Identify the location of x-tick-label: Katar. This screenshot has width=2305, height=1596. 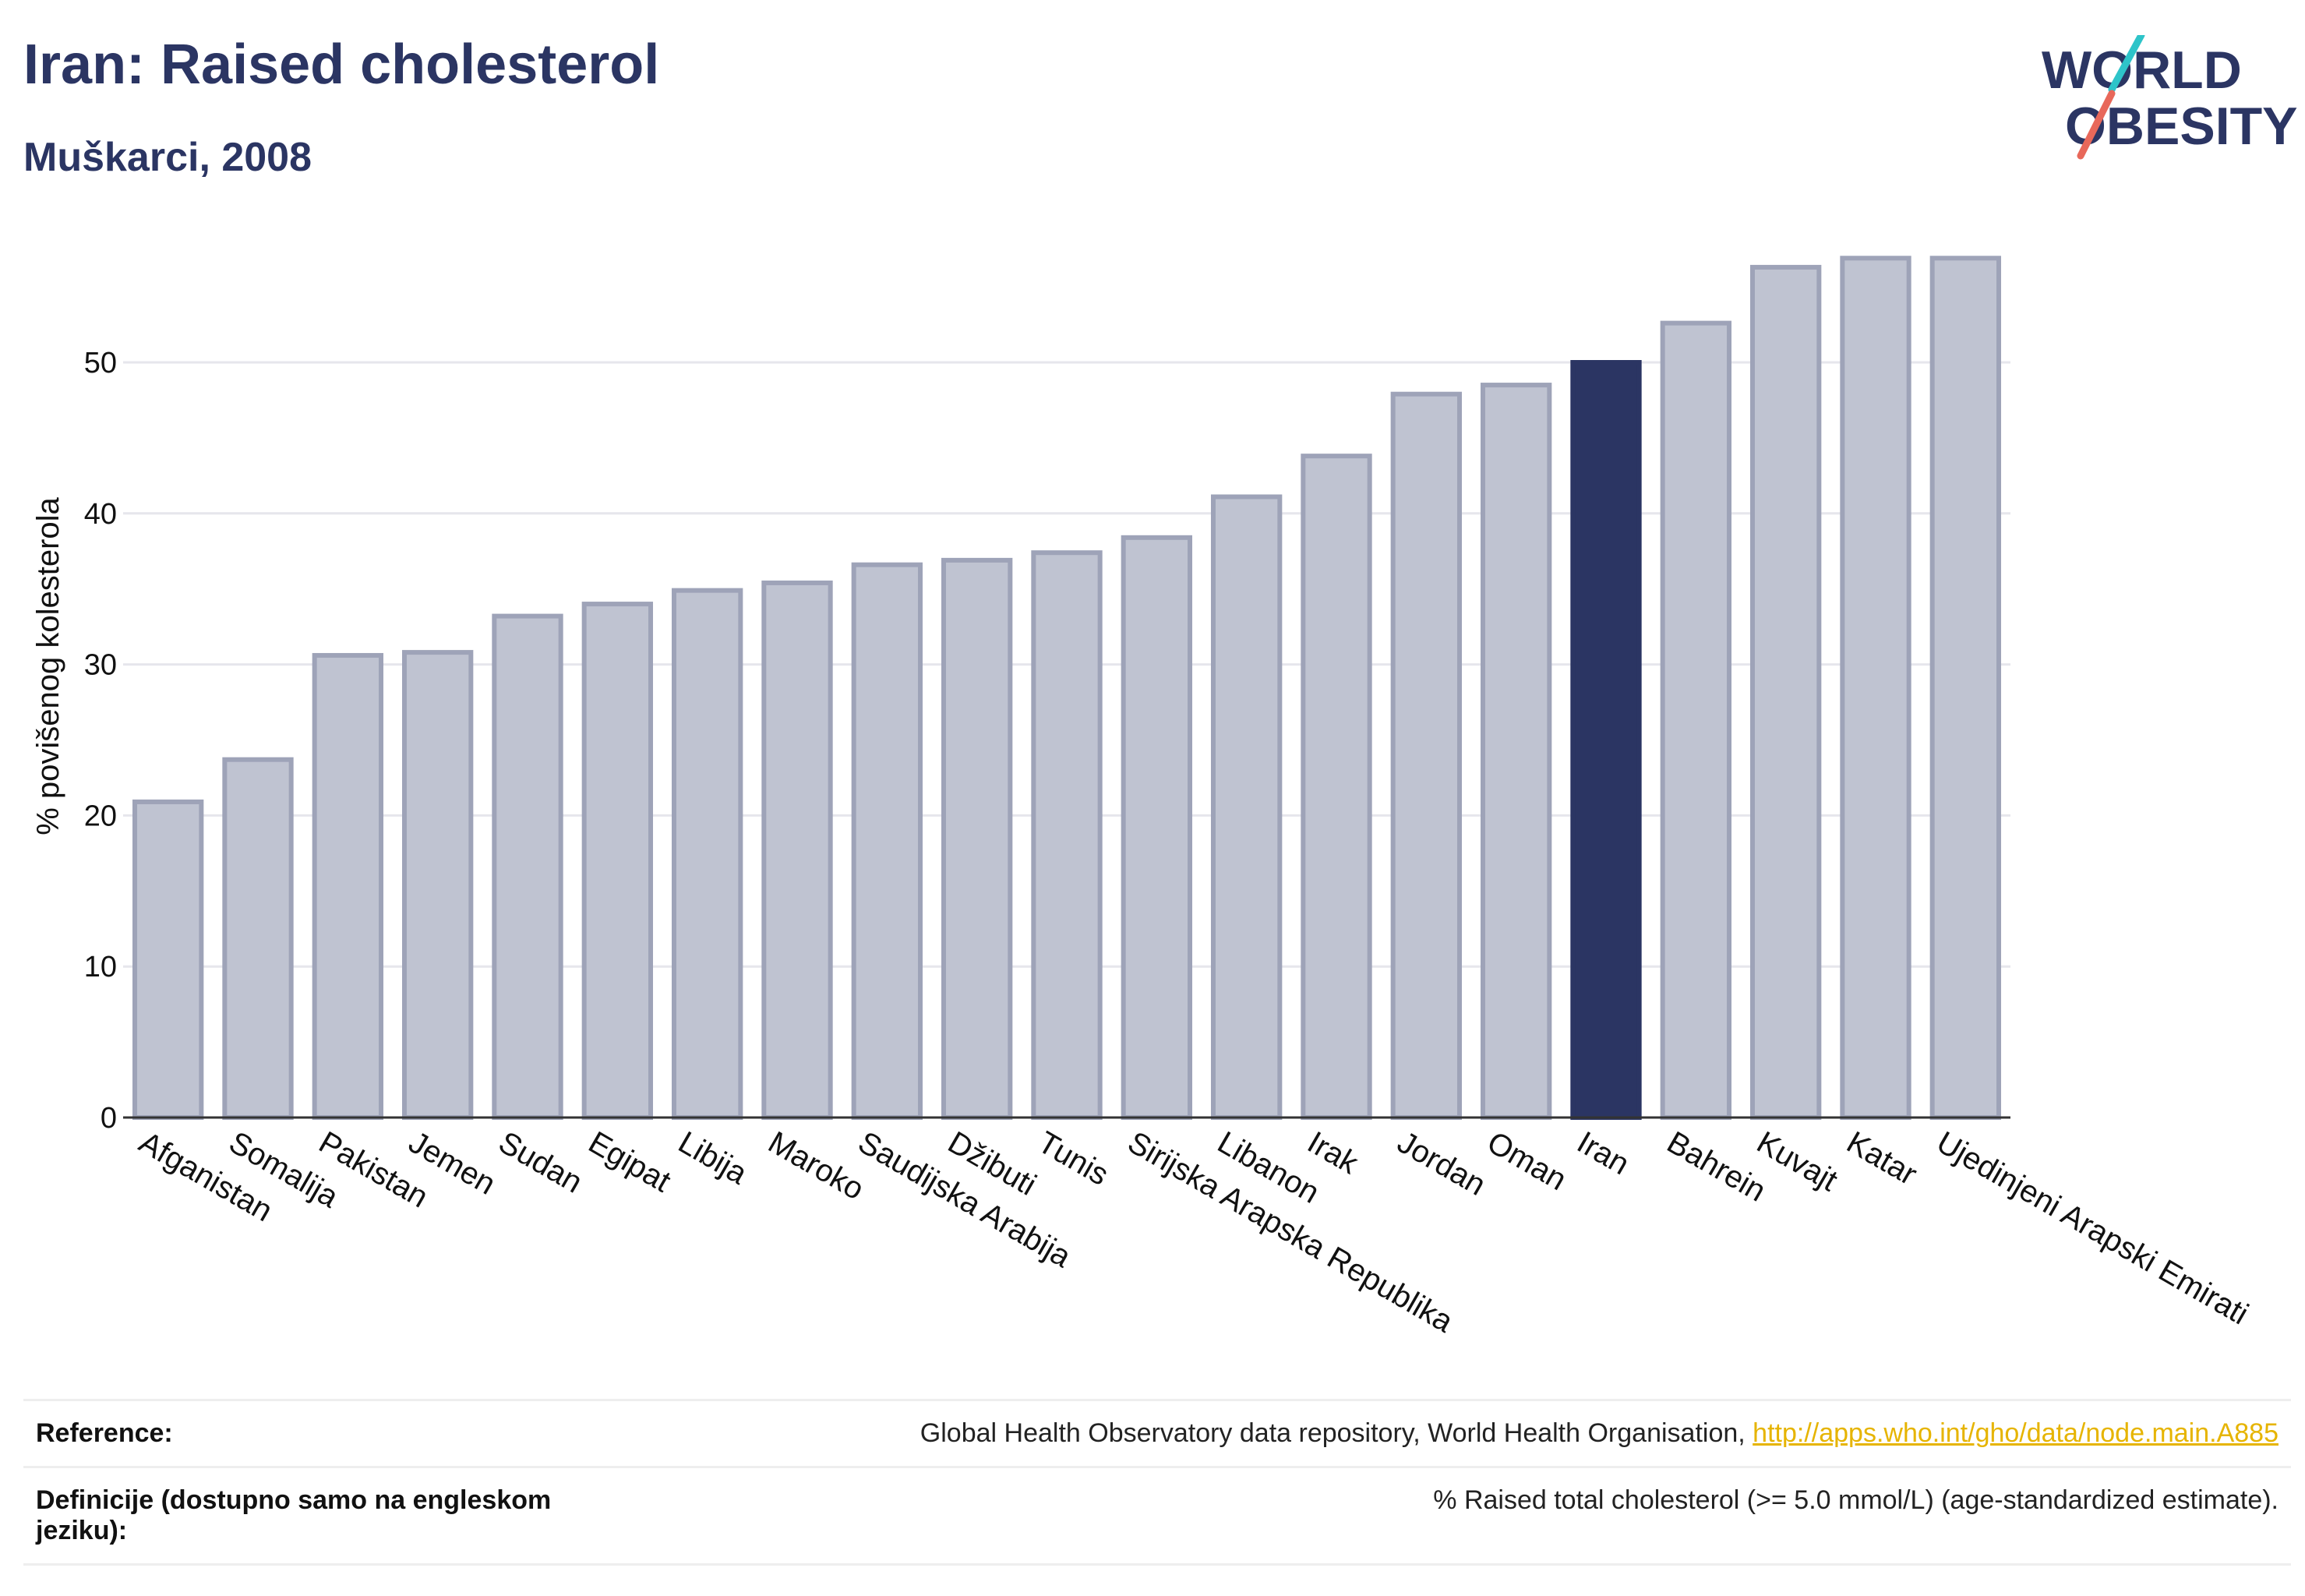
(1882, 1158).